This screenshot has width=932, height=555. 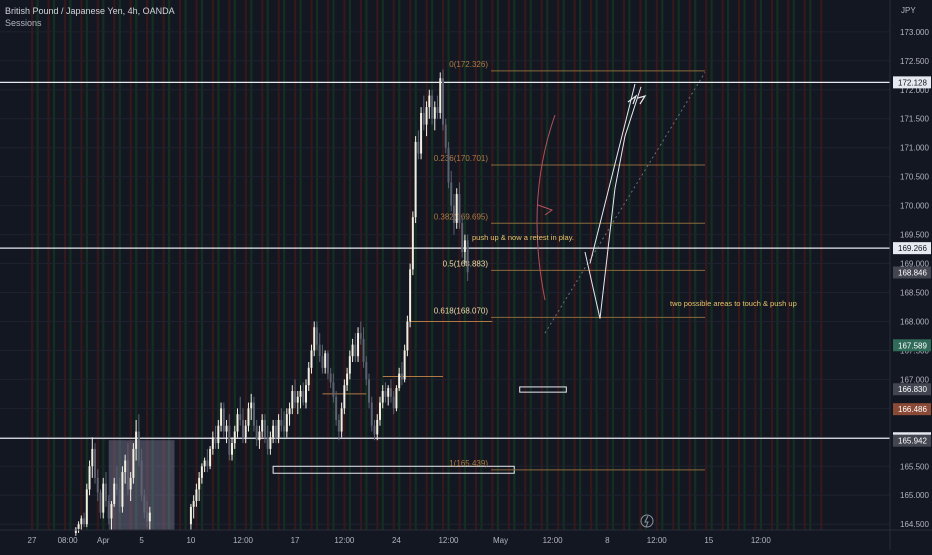 What do you see at coordinates (461, 158) in the screenshot?
I see `fib-label: 0.236(170.701)` at bounding box center [461, 158].